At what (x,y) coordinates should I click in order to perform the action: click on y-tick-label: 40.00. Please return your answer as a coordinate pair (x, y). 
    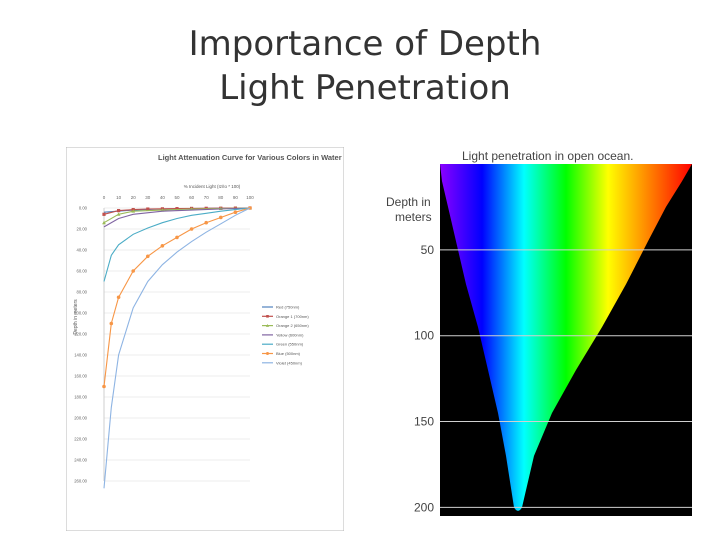
    Looking at the image, I should click on (82, 250).